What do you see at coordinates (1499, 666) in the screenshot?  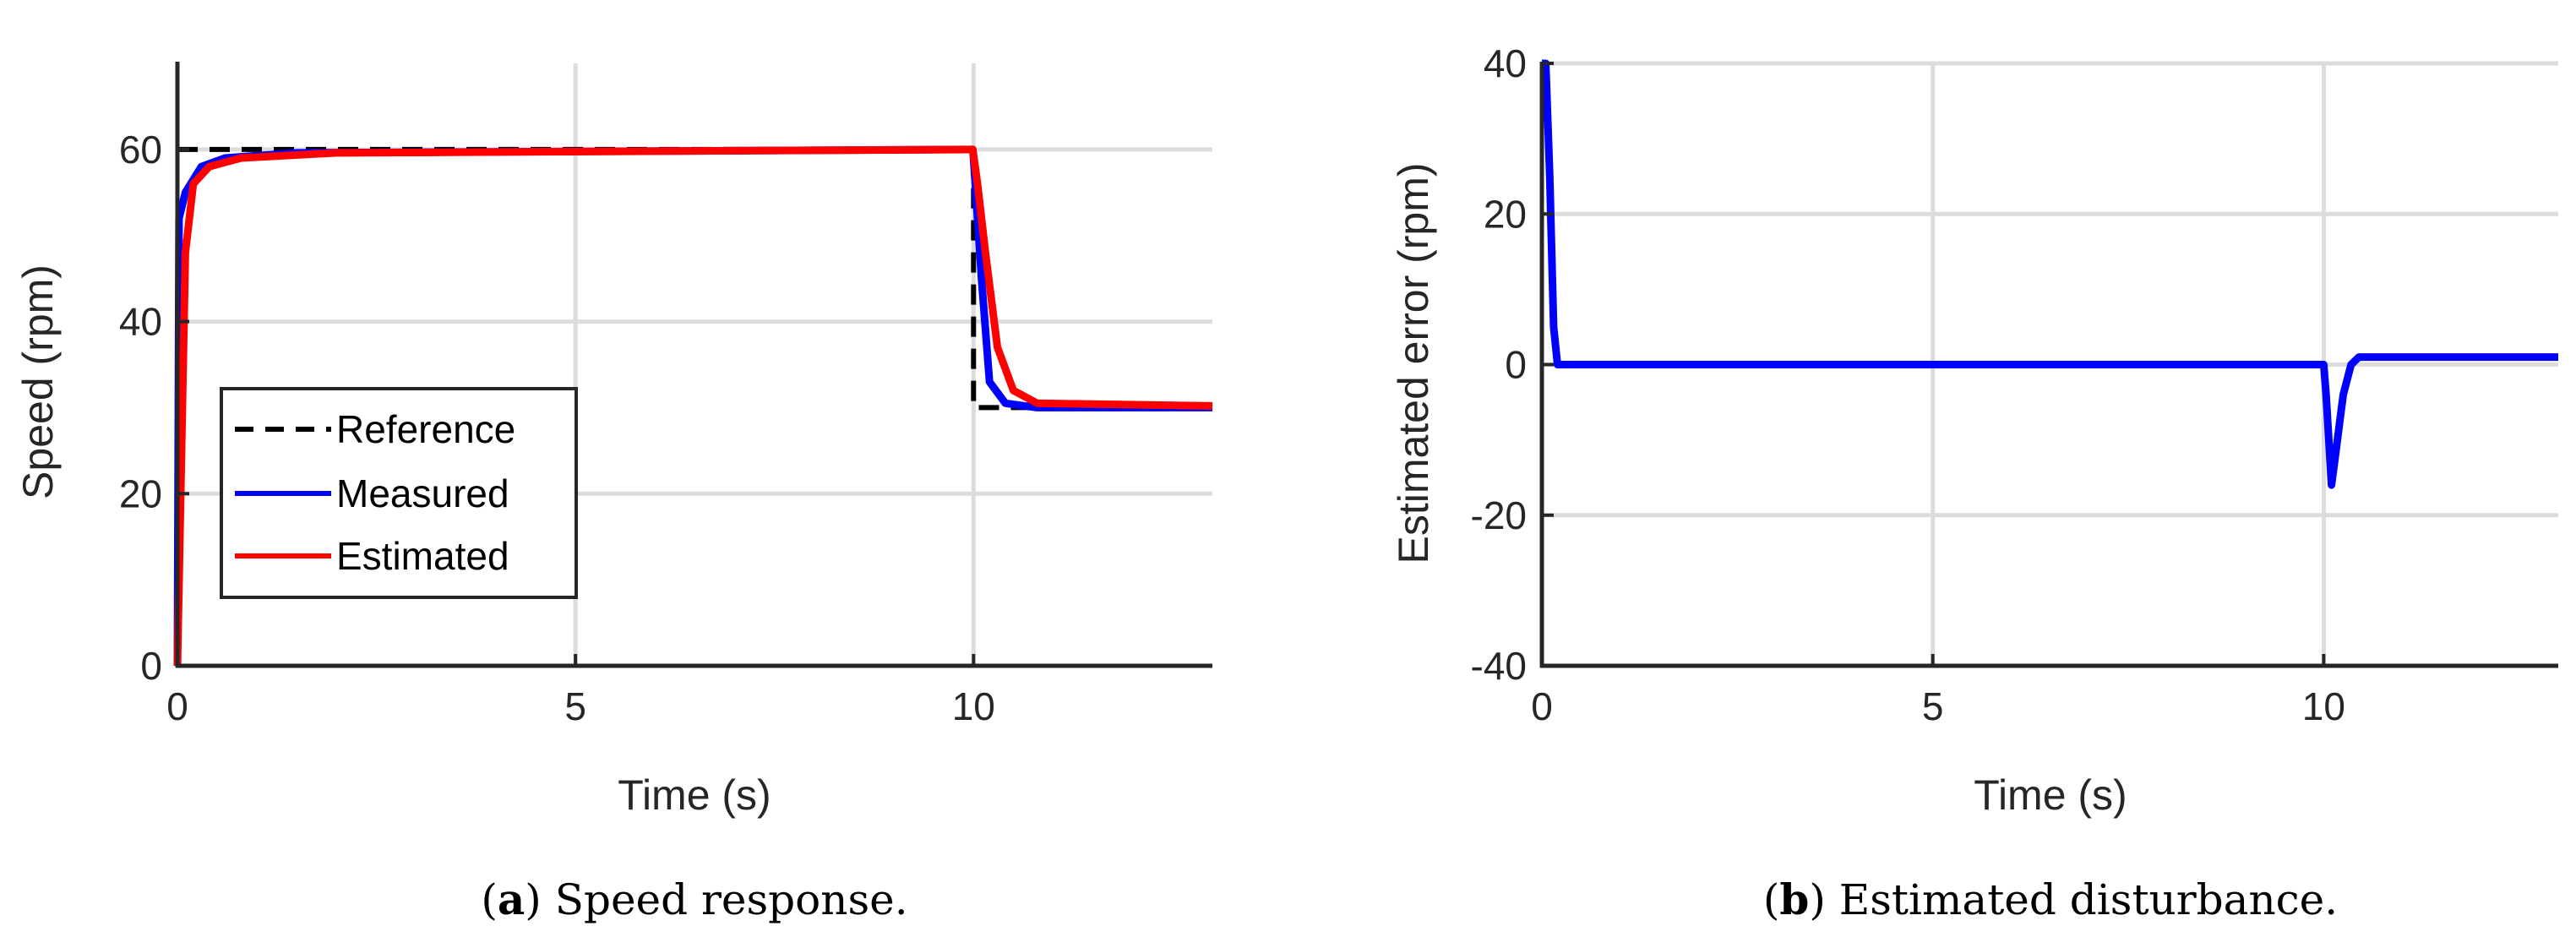 I see `disturbance-y-tick-label: -40` at bounding box center [1499, 666].